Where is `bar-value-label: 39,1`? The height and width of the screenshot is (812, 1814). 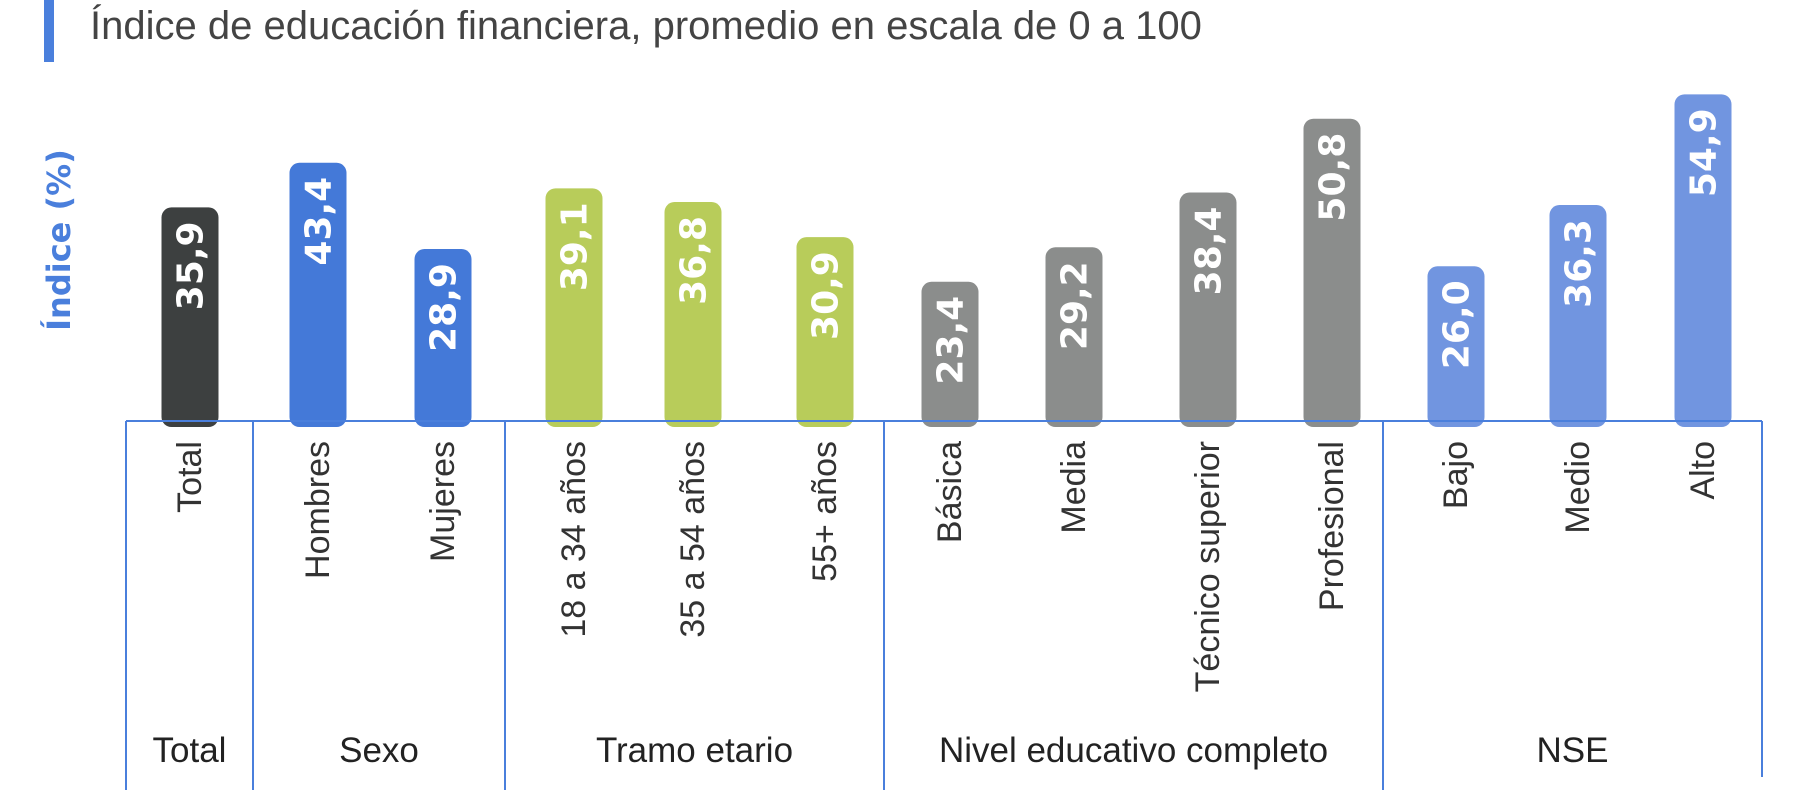 bar-value-label: 39,1 is located at coordinates (575, 246).